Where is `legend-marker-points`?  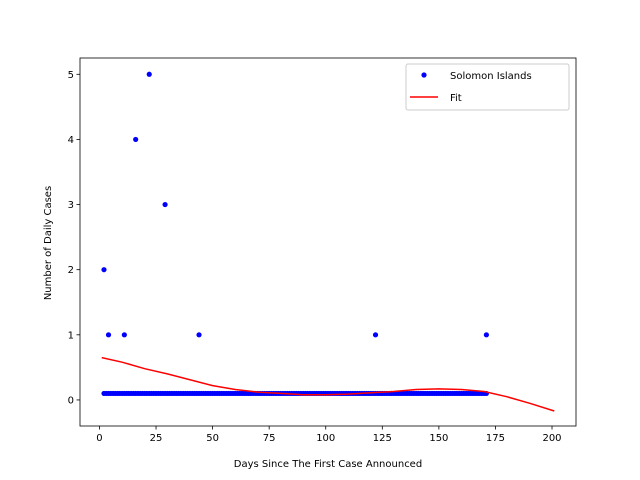
legend-marker-points is located at coordinates (424, 75).